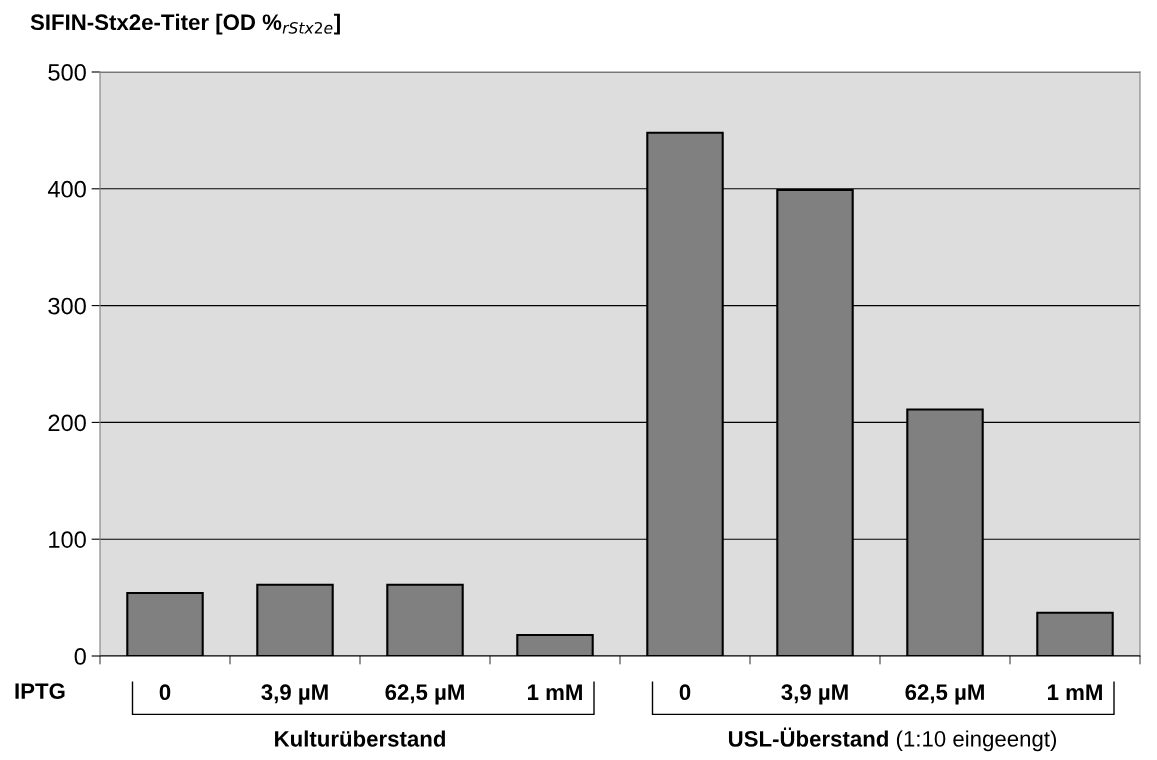 This screenshot has width=1157, height=760. What do you see at coordinates (67, 306) in the screenshot?
I see `y-tick-label: 300` at bounding box center [67, 306].